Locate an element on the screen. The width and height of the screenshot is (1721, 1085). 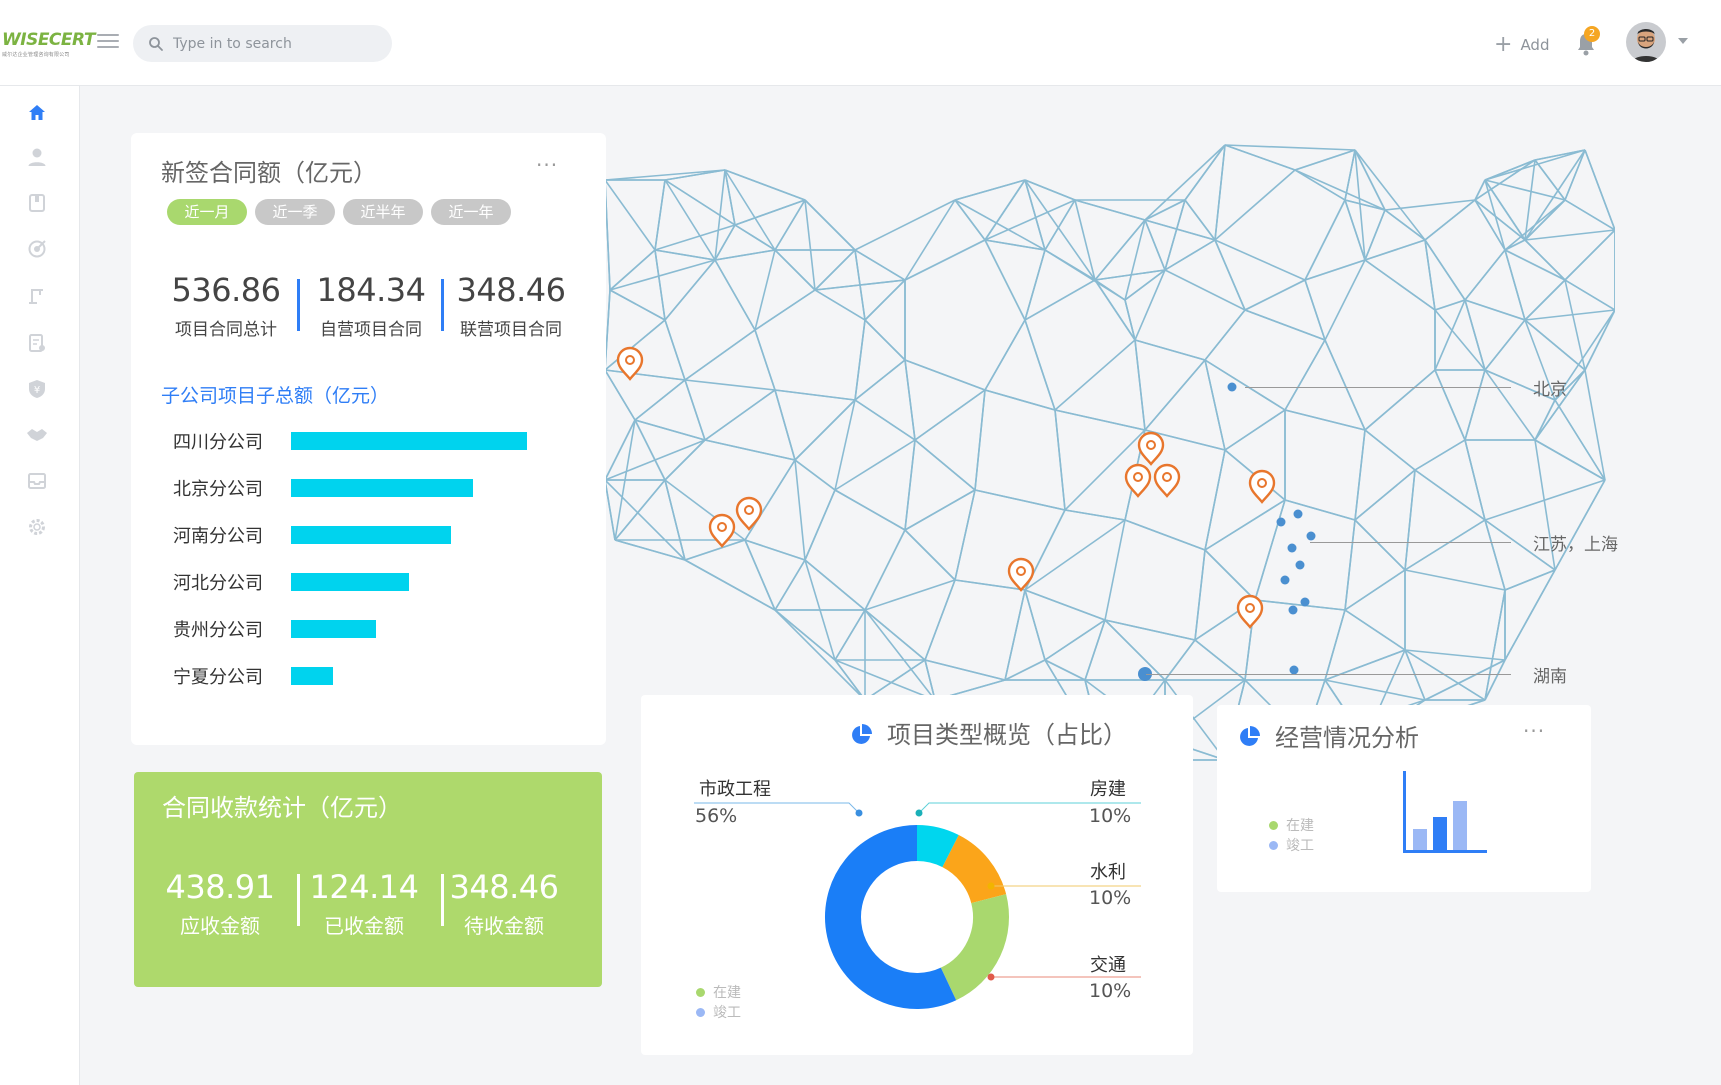
company-logo: WISECERT 威尔达企业管理咨询有限公司 is located at coordinates (48, 45).